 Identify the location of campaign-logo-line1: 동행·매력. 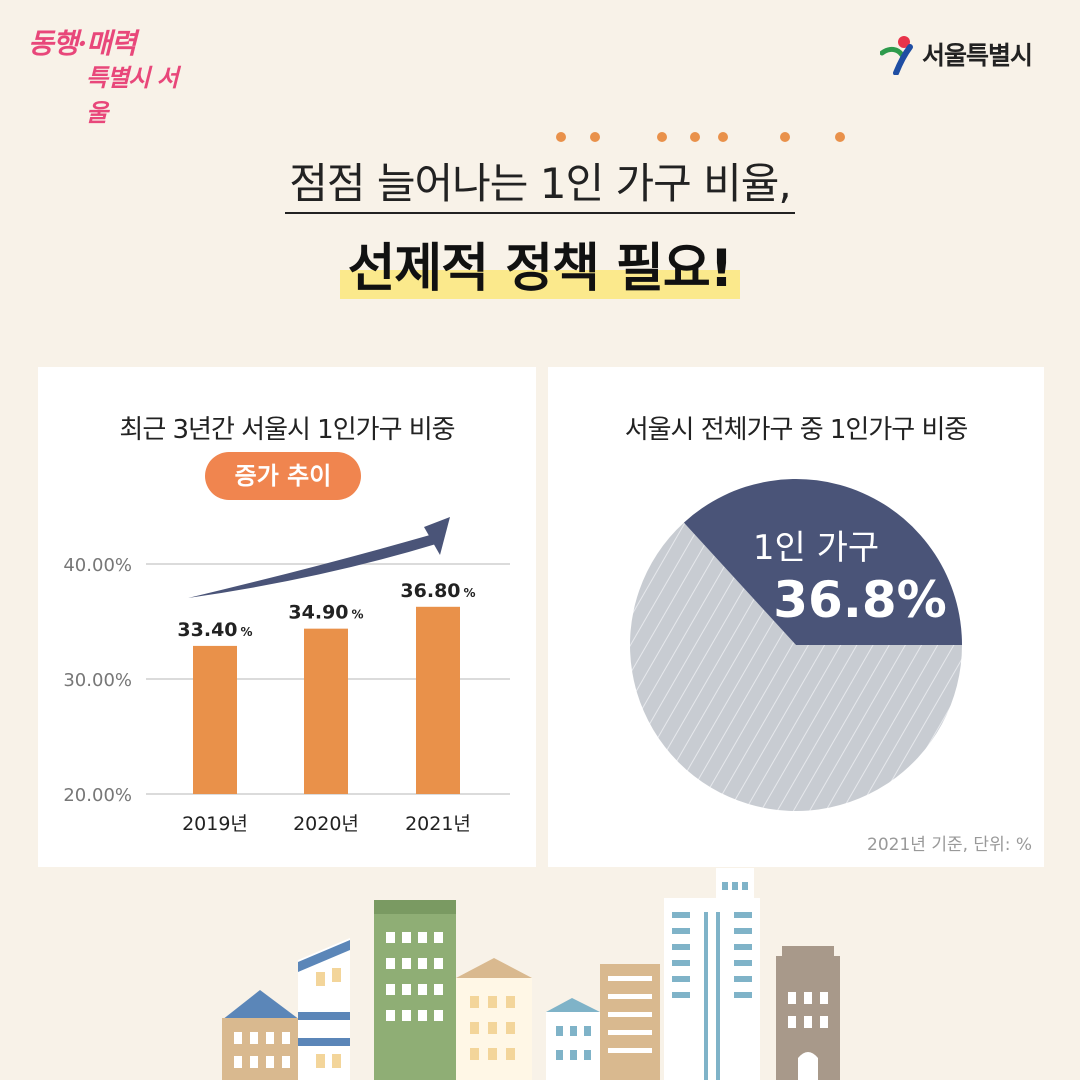
(82, 43).